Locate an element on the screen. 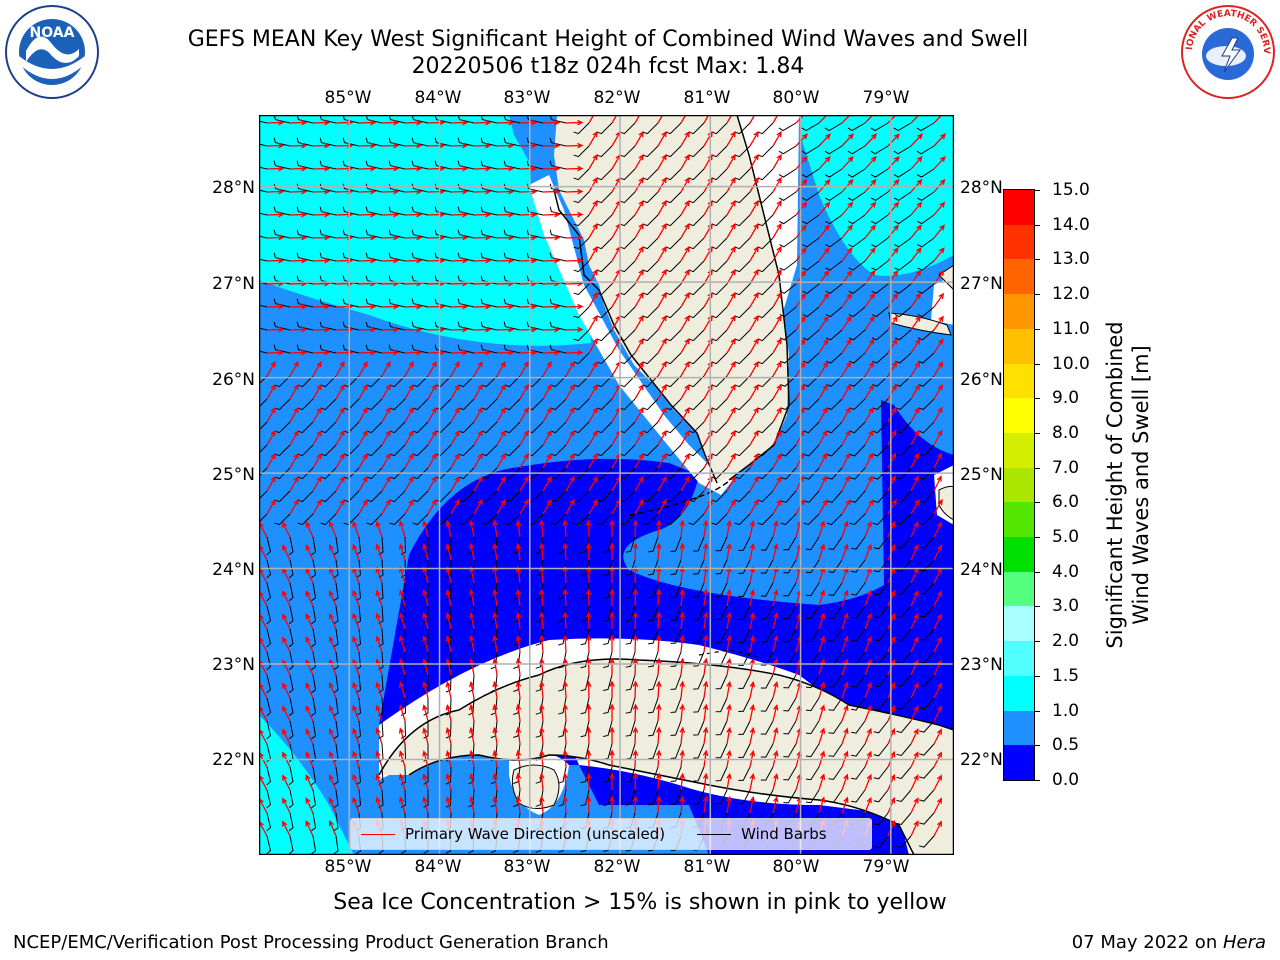 This screenshot has height=960, width=1280. lon-tick-bottom: 82°W is located at coordinates (617, 867).